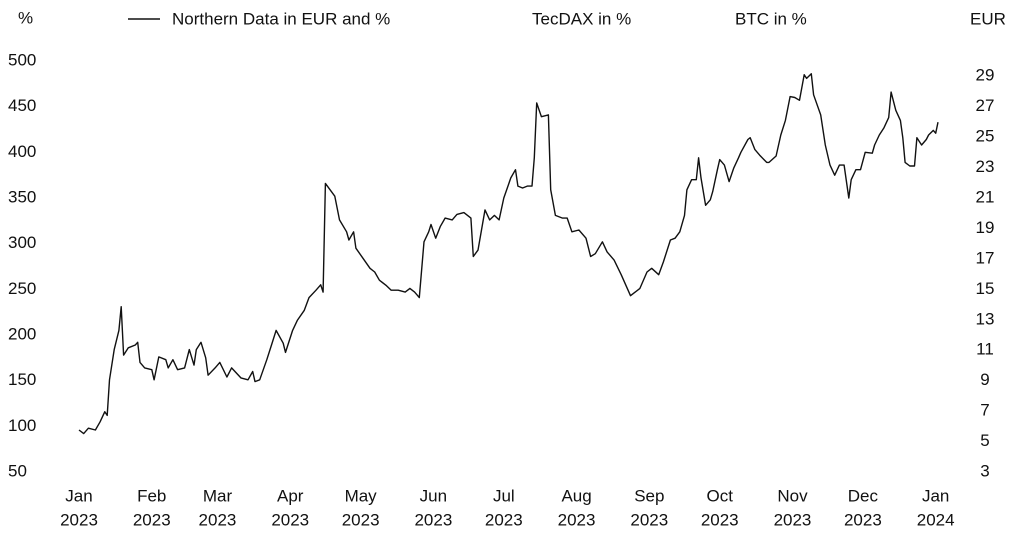  What do you see at coordinates (936, 519) in the screenshot?
I see `x-tick-year: 2024` at bounding box center [936, 519].